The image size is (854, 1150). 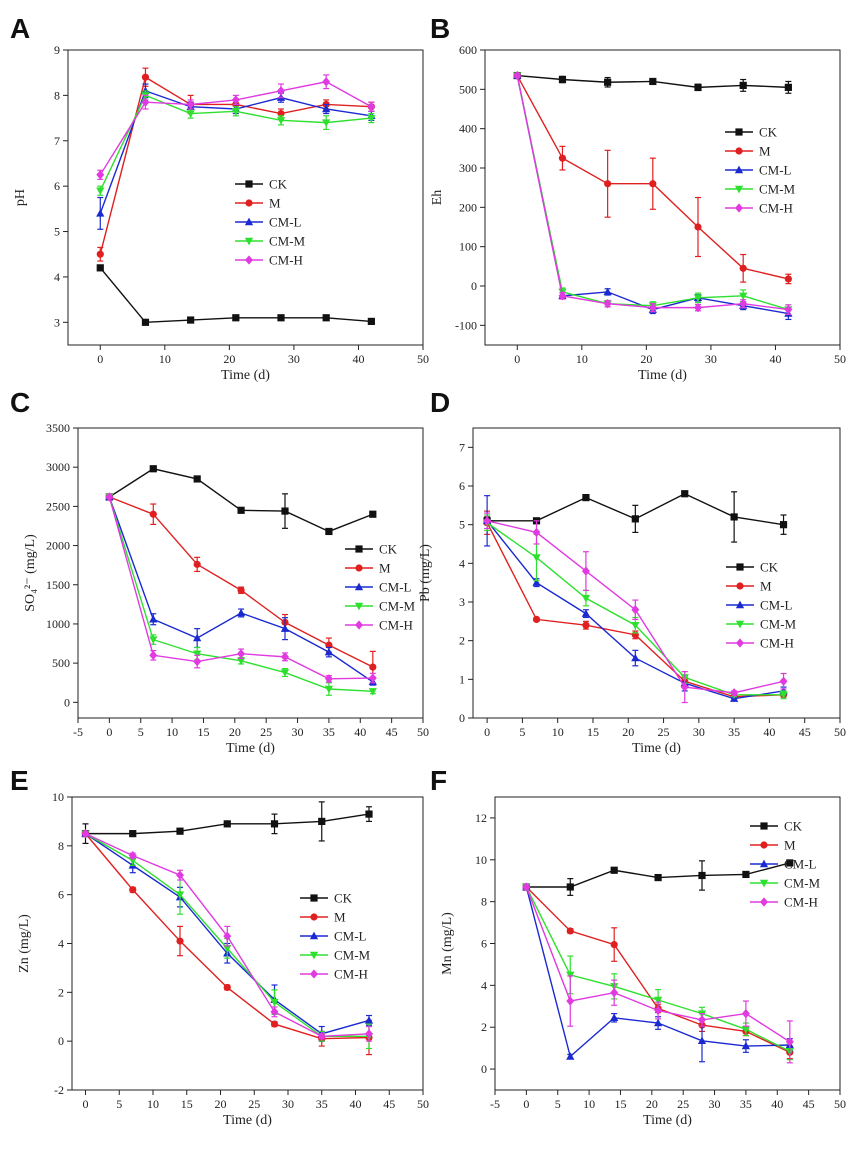 What do you see at coordinates (57, 95) in the screenshot?
I see `panel-a-y-tick-label: 8` at bounding box center [57, 95].